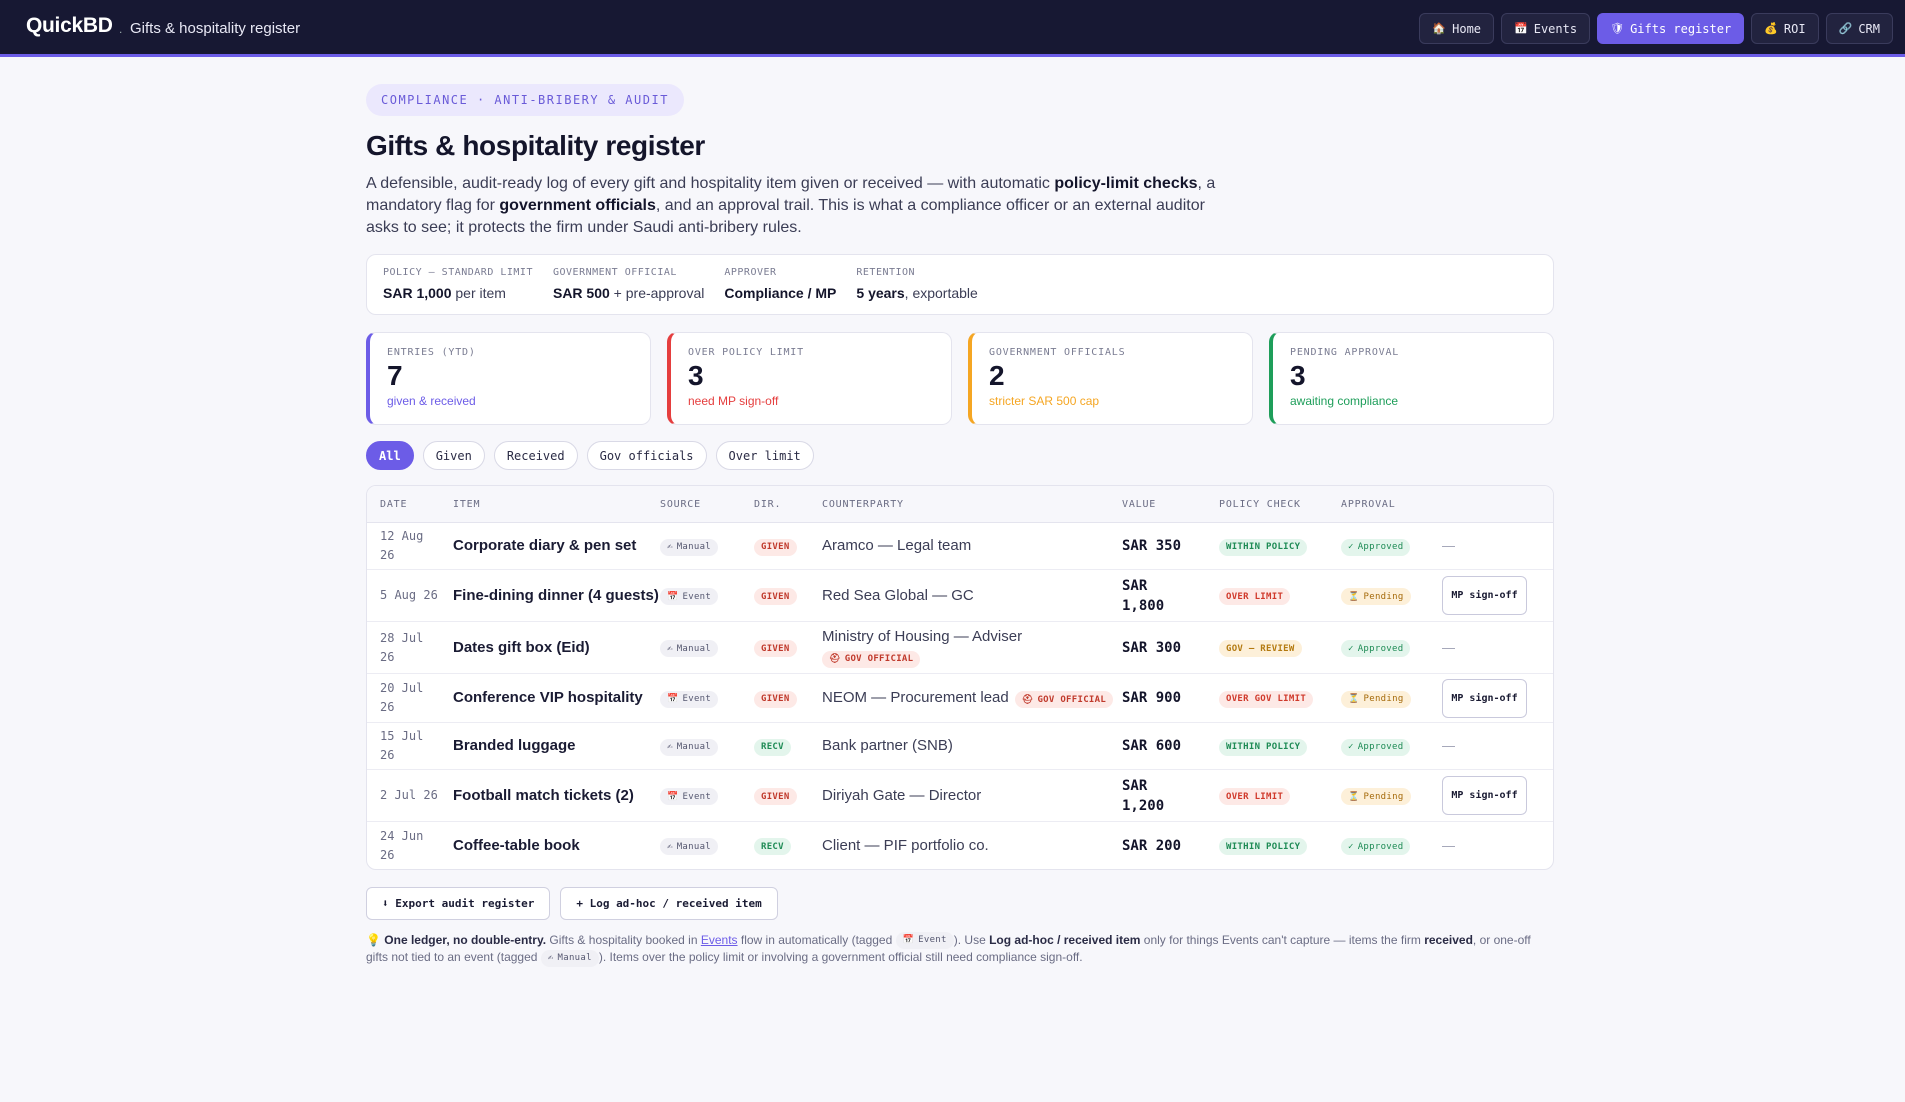 The image size is (1905, 1102). Describe the element at coordinates (1152, 845) in the screenshot. I see `value-line: SAR 200` at that location.